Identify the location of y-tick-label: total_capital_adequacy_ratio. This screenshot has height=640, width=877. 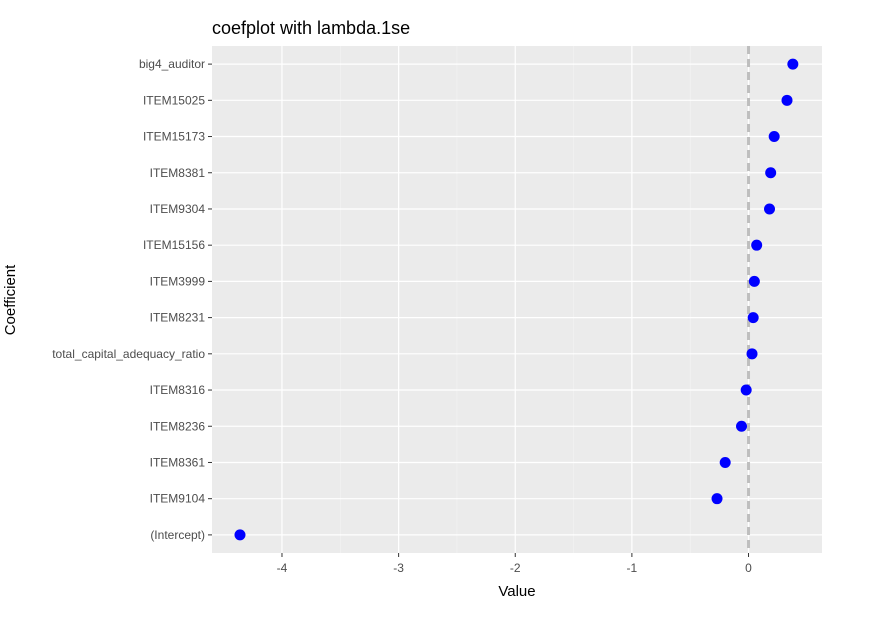
(128, 354).